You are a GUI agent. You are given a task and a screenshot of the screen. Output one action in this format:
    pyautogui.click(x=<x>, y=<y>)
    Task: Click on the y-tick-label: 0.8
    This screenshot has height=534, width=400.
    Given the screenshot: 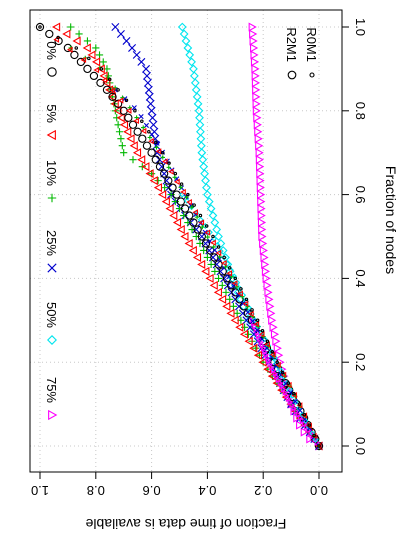 What is the action you would take?
    pyautogui.click(x=96, y=490)
    